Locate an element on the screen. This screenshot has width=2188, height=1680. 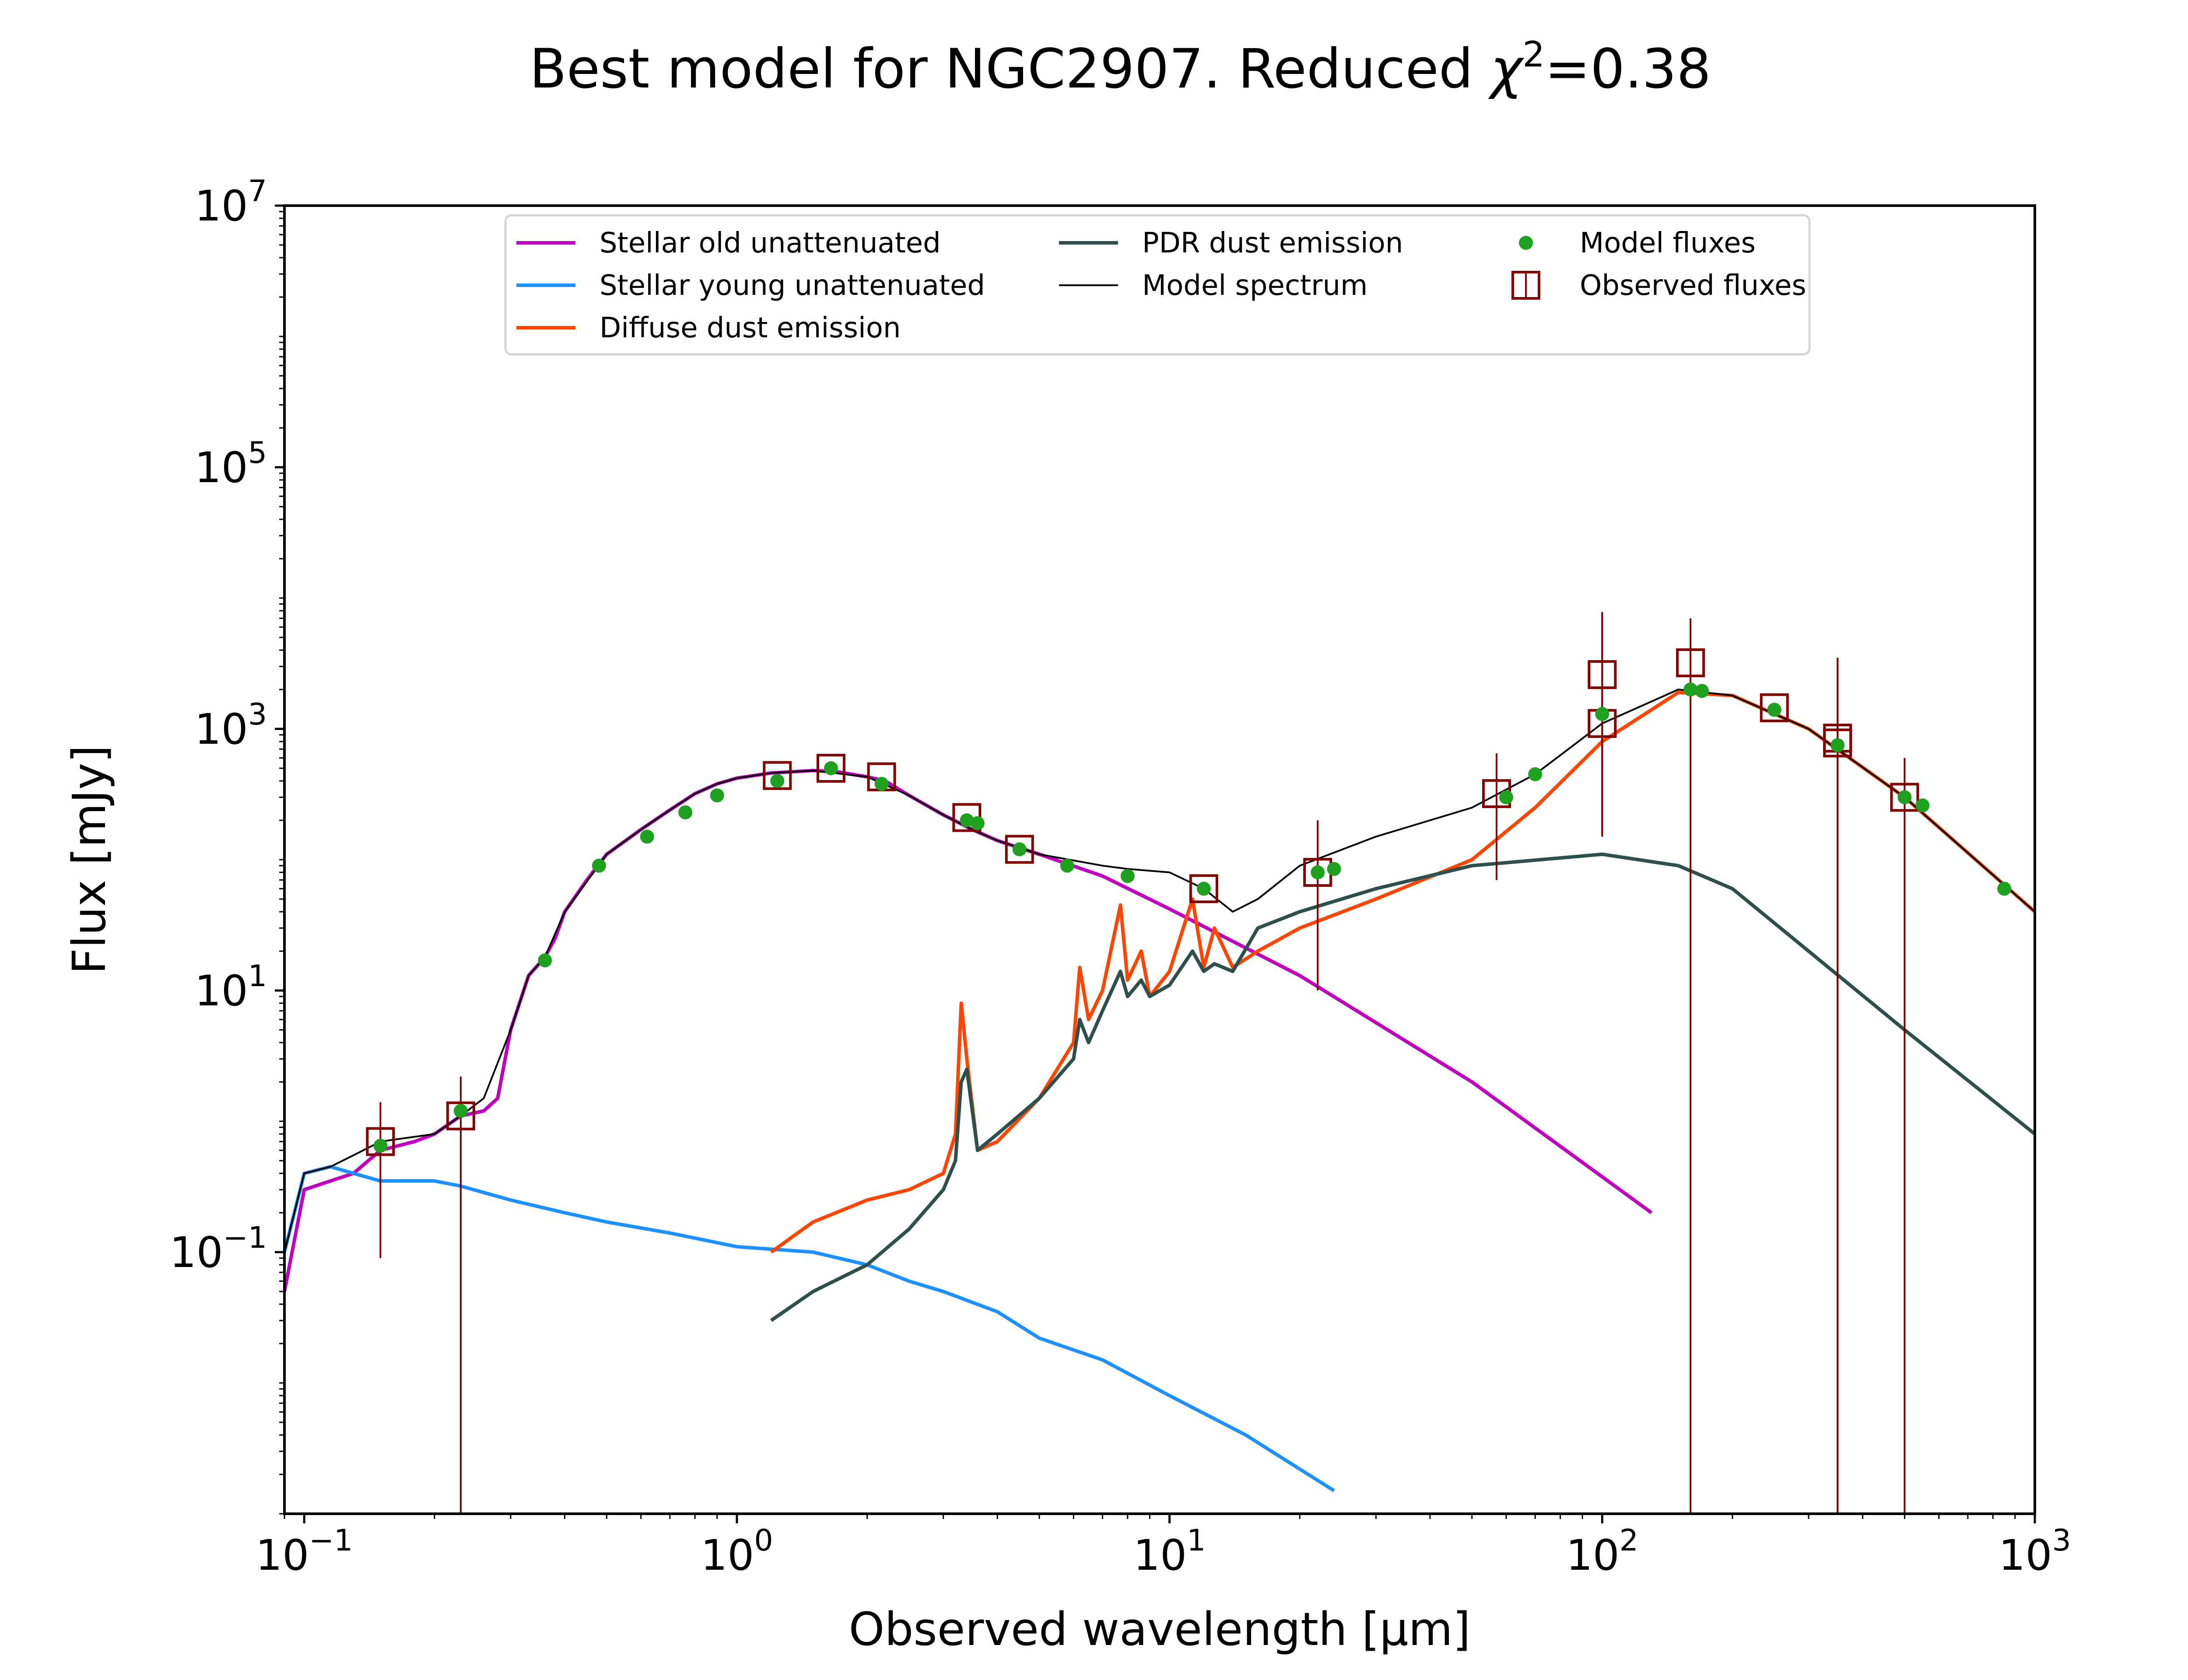
chart-title: Best model for NGC2907. Reduced χ2=0.38 is located at coordinates (1120, 67).